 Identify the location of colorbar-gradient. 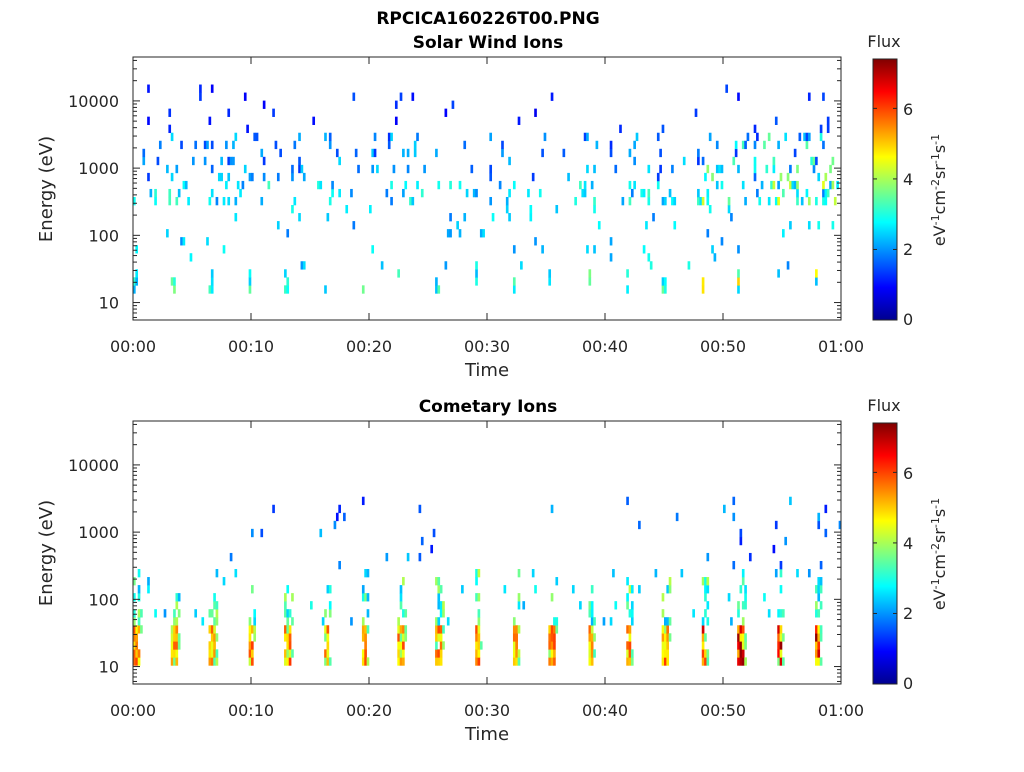
(885, 553).